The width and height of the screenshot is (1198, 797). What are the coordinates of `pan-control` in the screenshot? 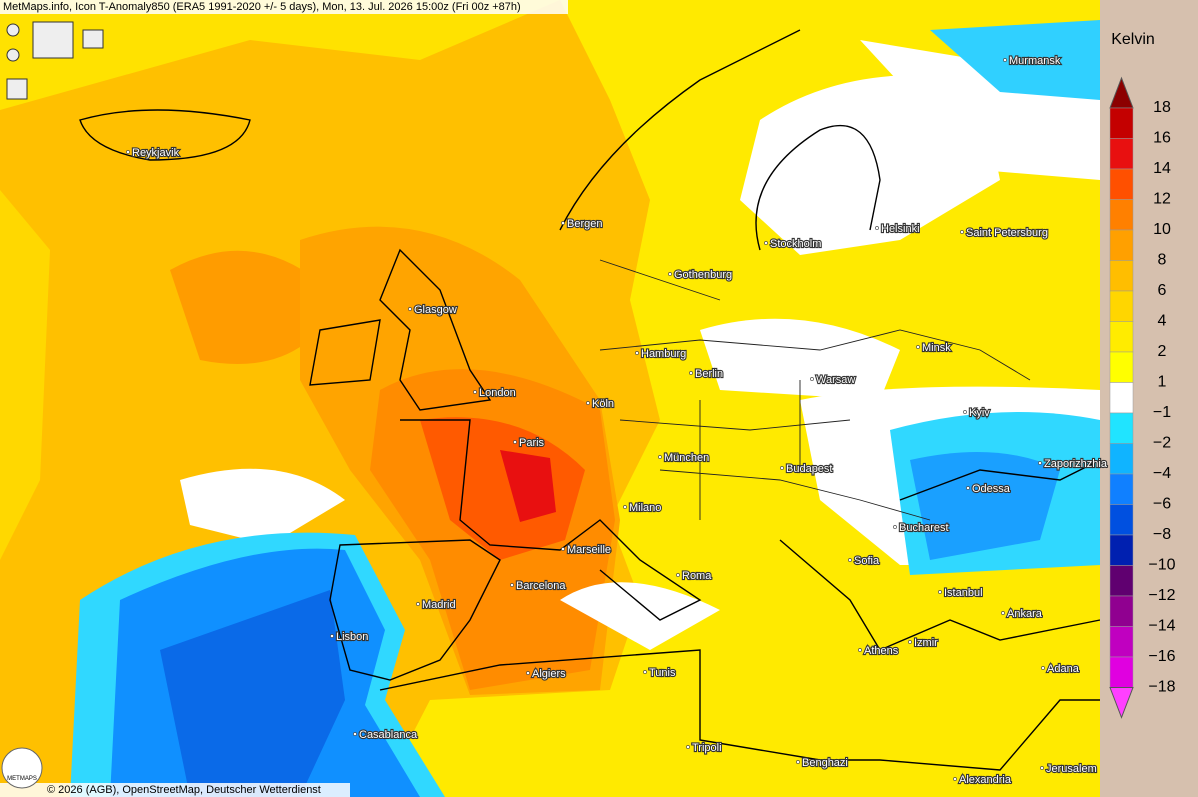 It's located at (53, 40).